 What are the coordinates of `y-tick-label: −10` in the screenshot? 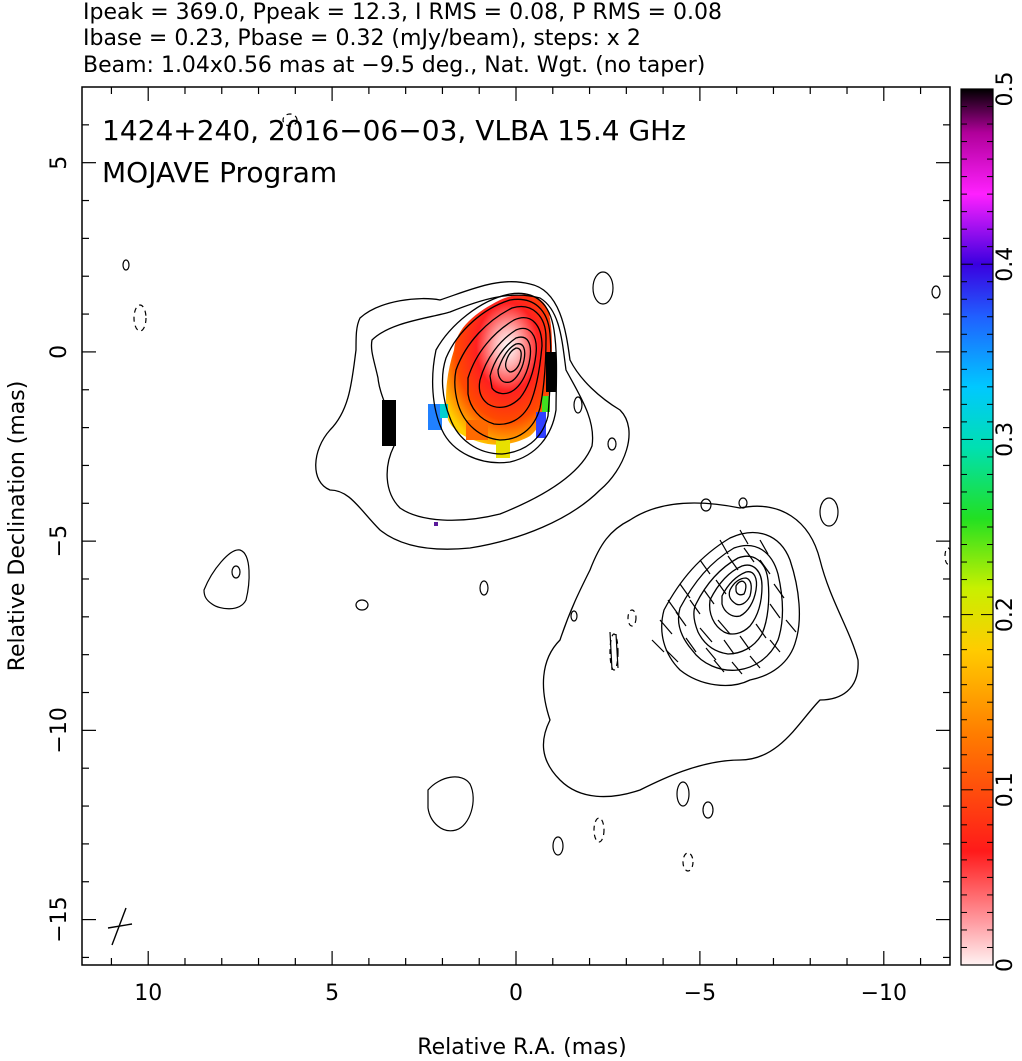 It's located at (59, 730).